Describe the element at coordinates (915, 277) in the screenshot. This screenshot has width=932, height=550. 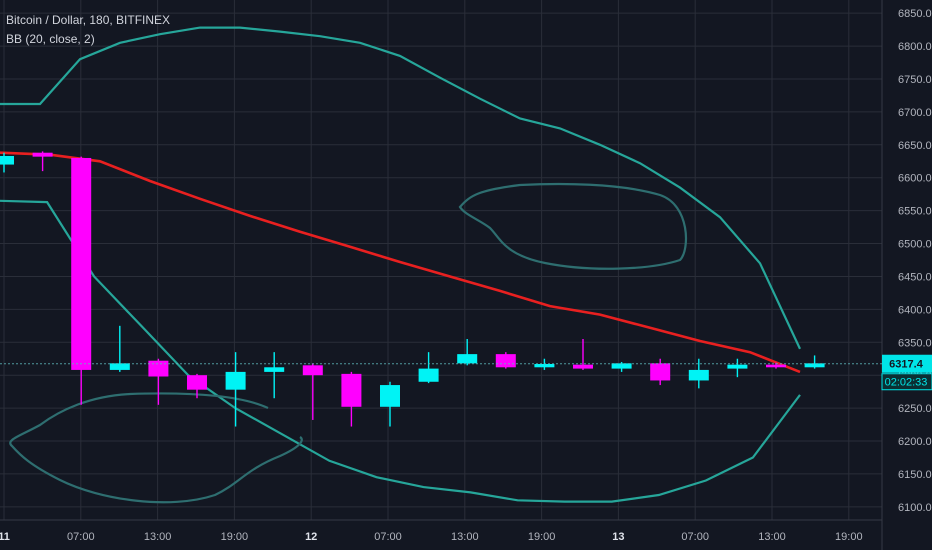
I see `y-tick-label: 6450.0` at that location.